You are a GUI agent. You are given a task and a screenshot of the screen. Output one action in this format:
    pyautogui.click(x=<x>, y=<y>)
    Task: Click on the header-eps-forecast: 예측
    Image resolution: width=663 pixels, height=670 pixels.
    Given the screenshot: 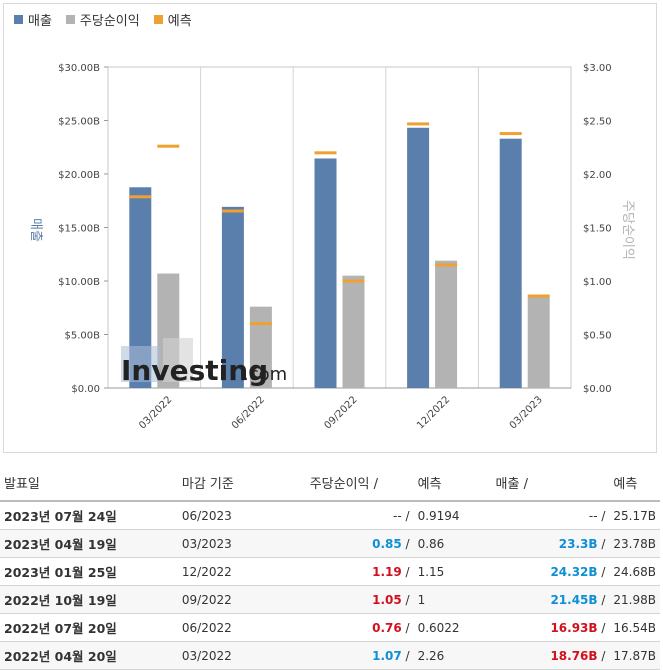 What is the action you would take?
    pyautogui.click(x=452, y=485)
    